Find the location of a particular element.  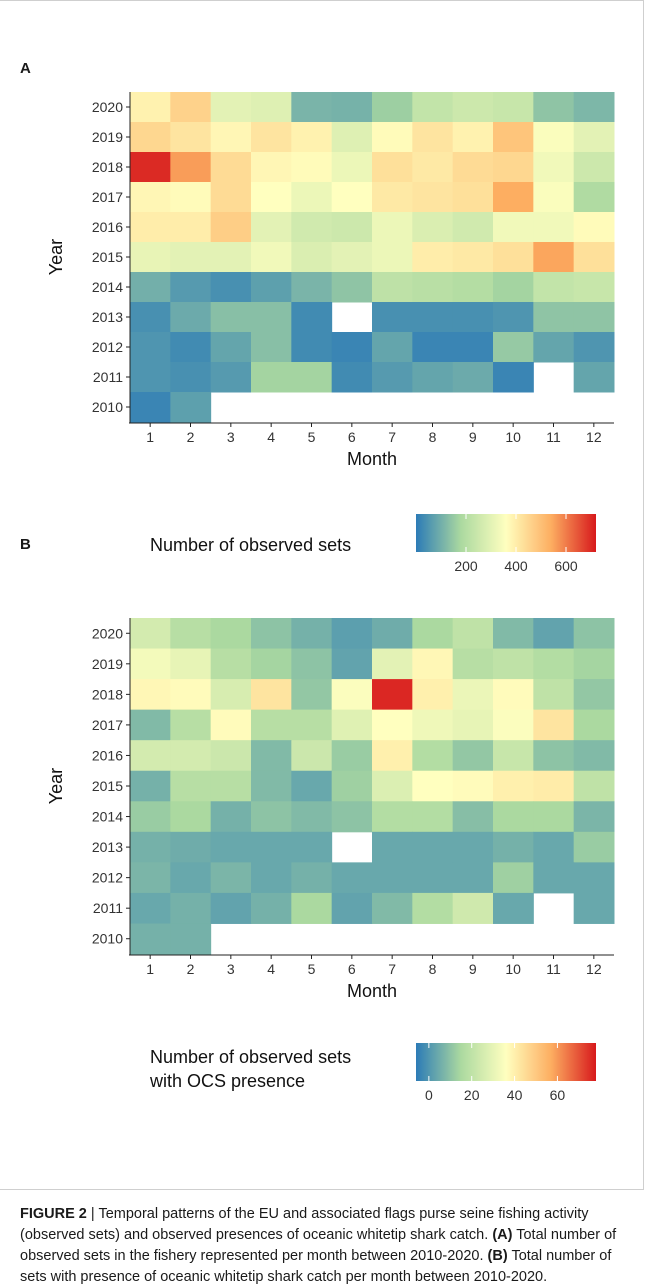

y-tick-label: 2015 is located at coordinates (107, 786).